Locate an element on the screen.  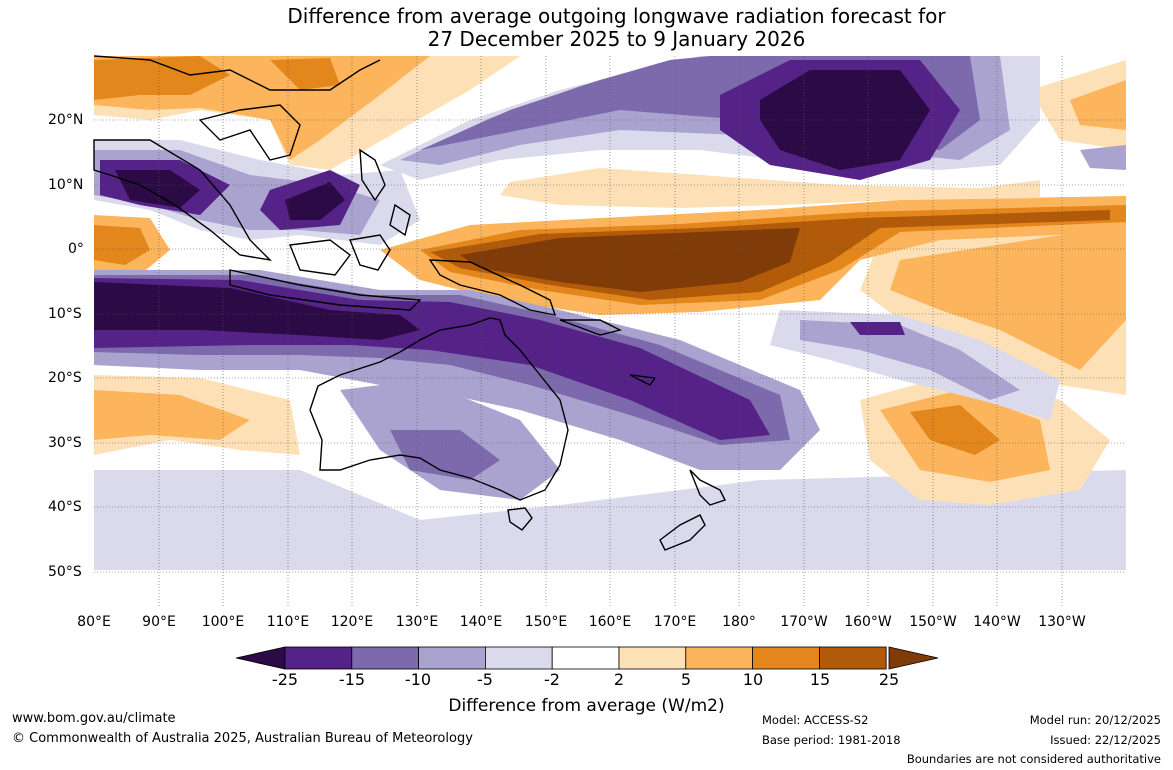
colorbar is located at coordinates (587, 658).